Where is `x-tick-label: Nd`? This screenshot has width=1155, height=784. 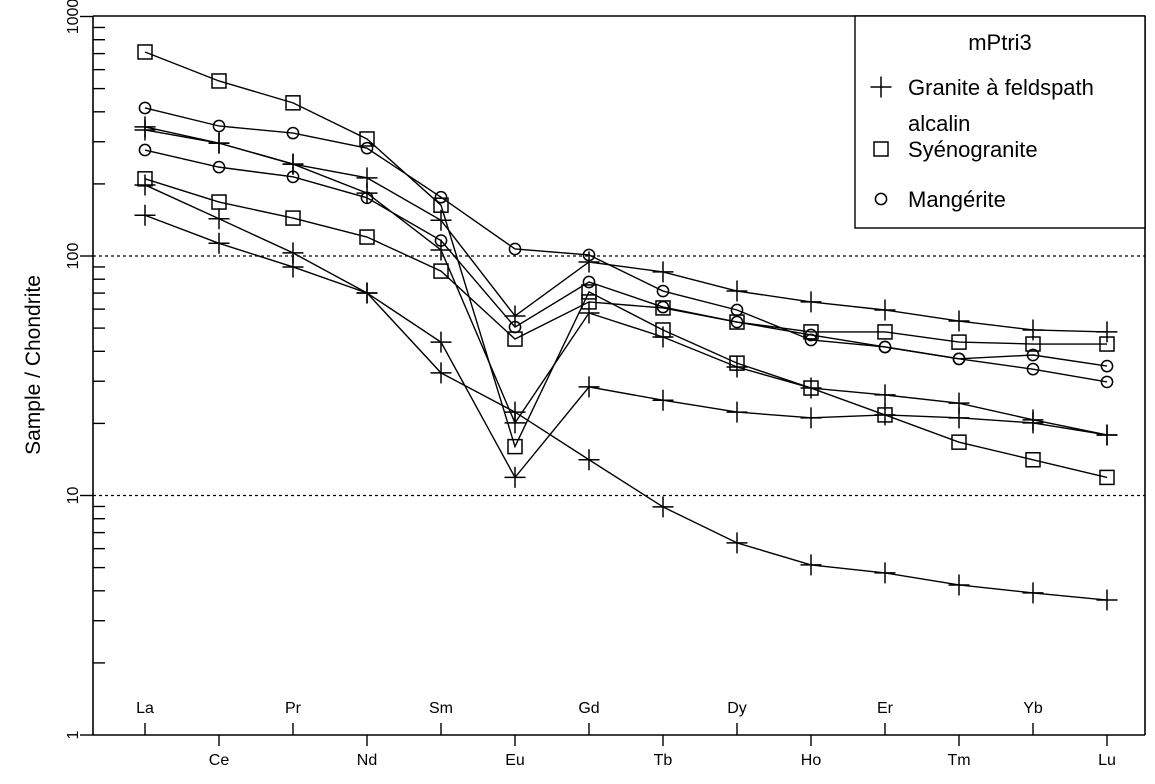 x-tick-label: Nd is located at coordinates (367, 760).